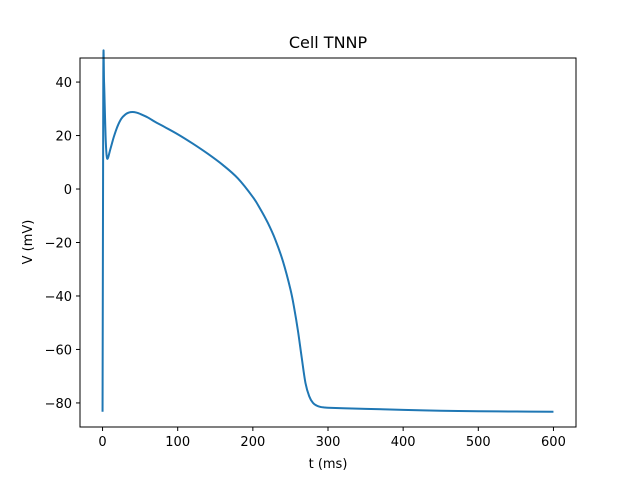  What do you see at coordinates (63, 137) in the screenshot?
I see `y-tick-label: 20` at bounding box center [63, 137].